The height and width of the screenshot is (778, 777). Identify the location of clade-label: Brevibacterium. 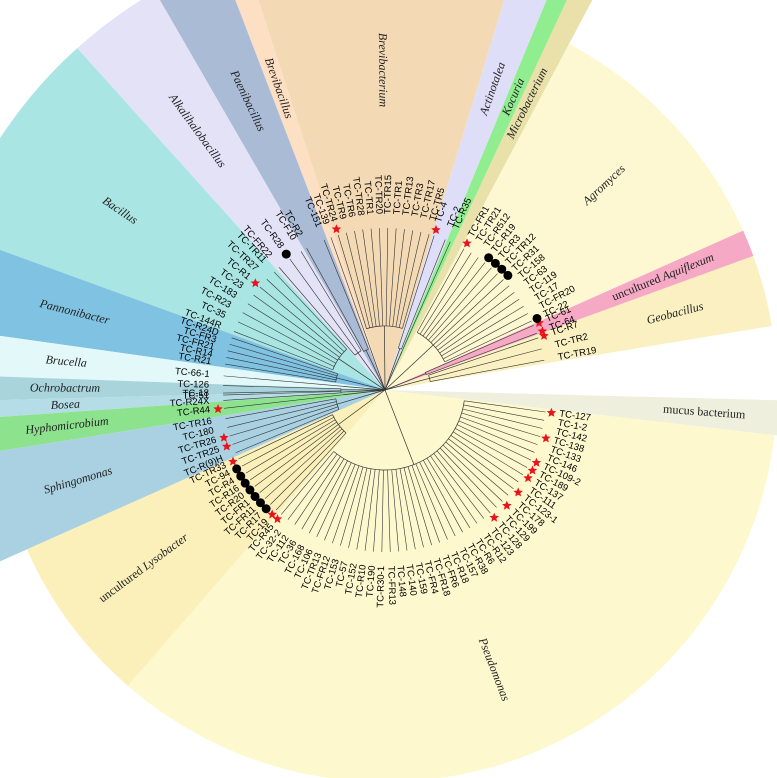
(383, 70).